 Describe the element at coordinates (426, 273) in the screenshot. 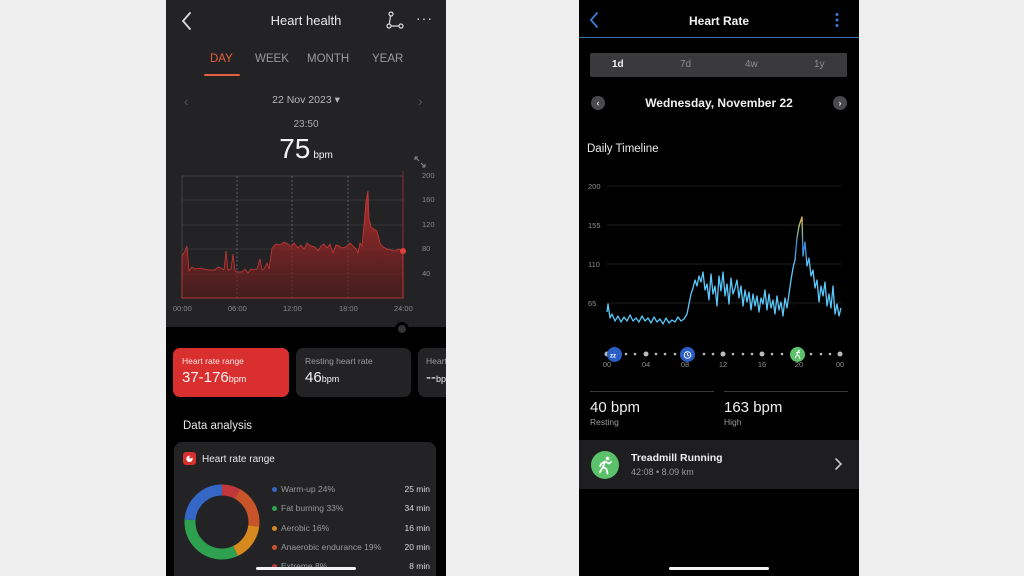

I see `y-tick-40: 40` at that location.